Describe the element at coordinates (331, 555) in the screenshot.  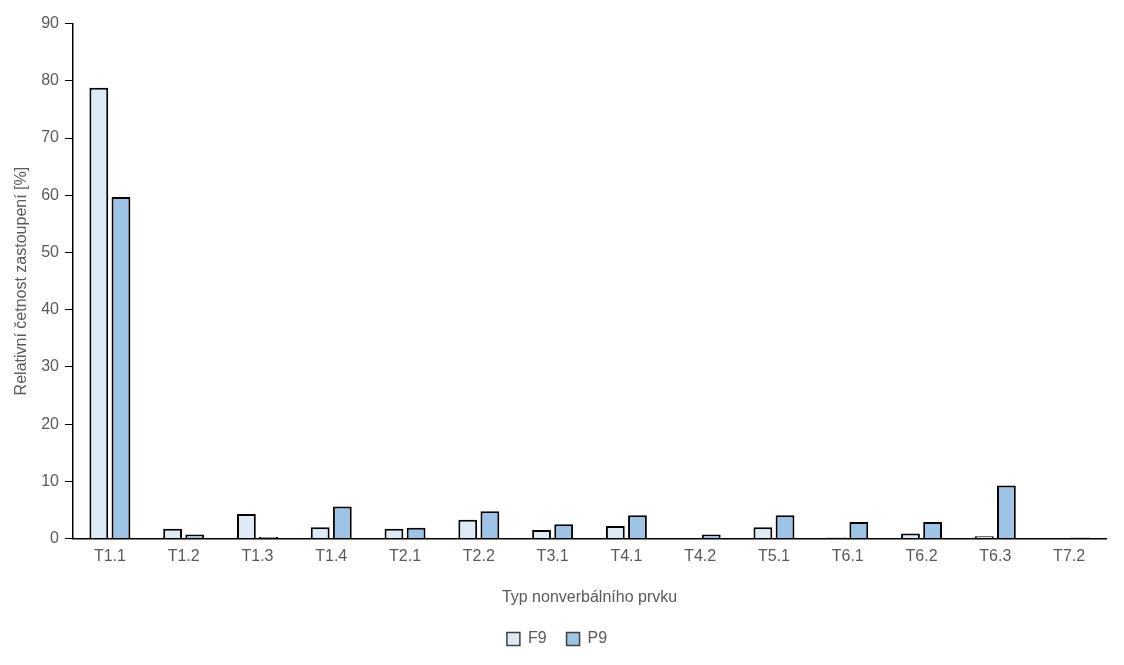
I see `x-tick-label: T1.4` at that location.